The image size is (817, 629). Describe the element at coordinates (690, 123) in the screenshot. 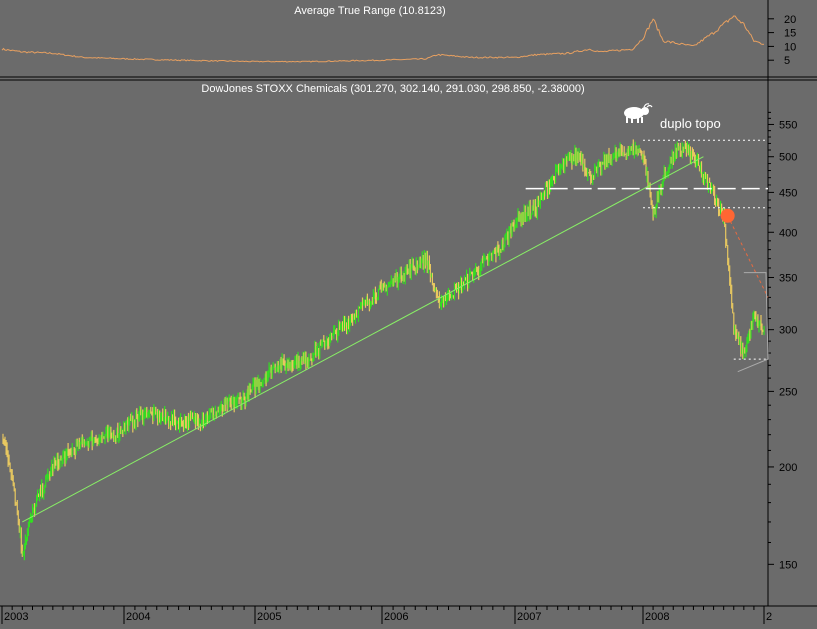

I see `double-top-label: duplo topo` at that location.